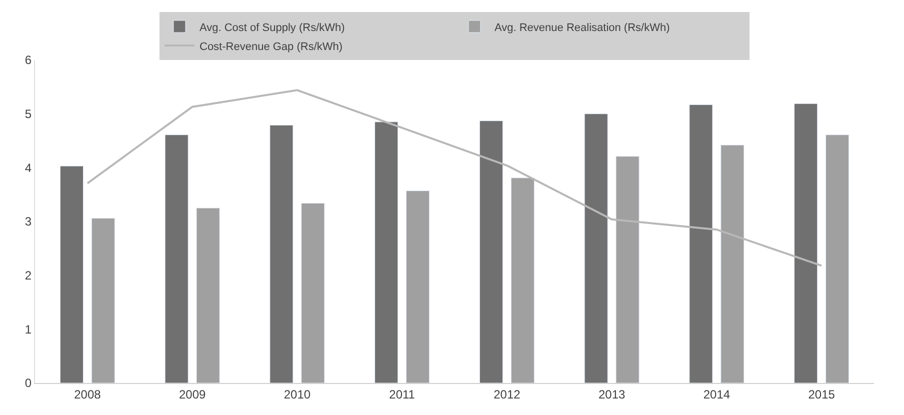 The width and height of the screenshot is (904, 415). Describe the element at coordinates (612, 394) in the screenshot. I see `x-tick-label: 2013` at that location.